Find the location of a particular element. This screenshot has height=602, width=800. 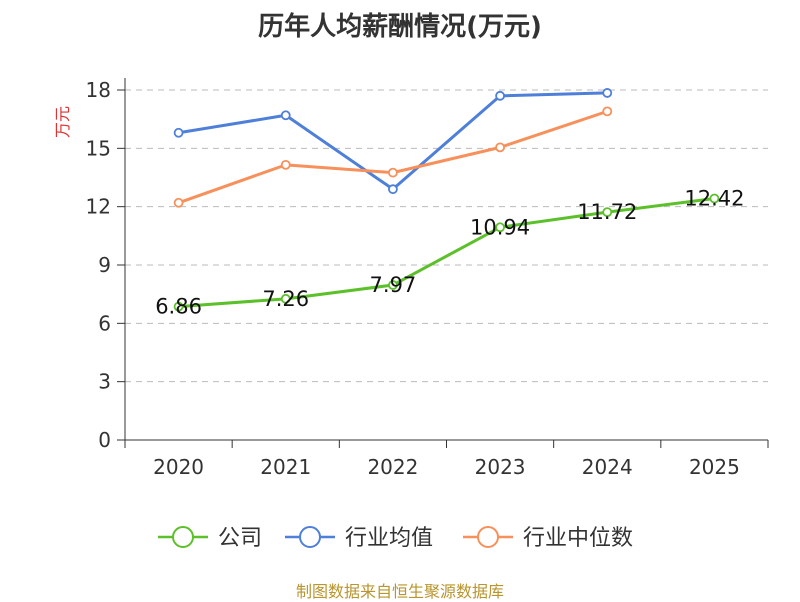

y-tick-label: 0 is located at coordinates (104, 440).